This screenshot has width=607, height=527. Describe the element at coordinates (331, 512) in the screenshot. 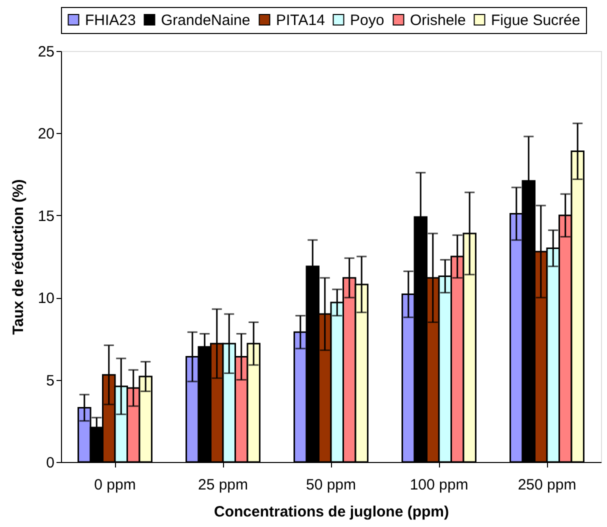

I see `x-axis-title: Concentrations de juglone (ppm)` at that location.